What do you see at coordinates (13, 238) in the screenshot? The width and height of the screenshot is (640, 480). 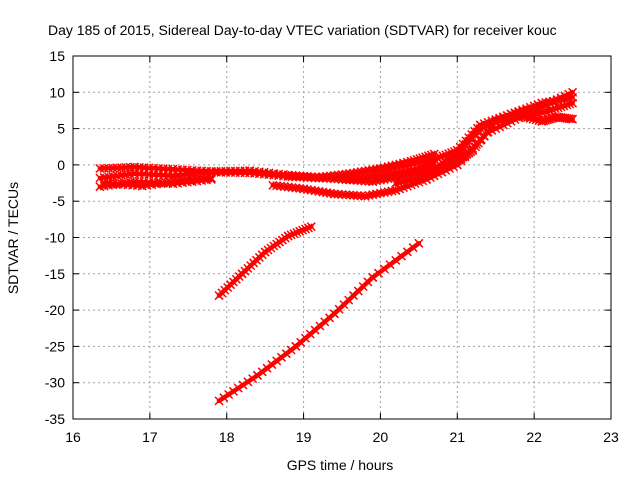 I see `y-axis-label: SDTVAR / TECUs` at bounding box center [13, 238].